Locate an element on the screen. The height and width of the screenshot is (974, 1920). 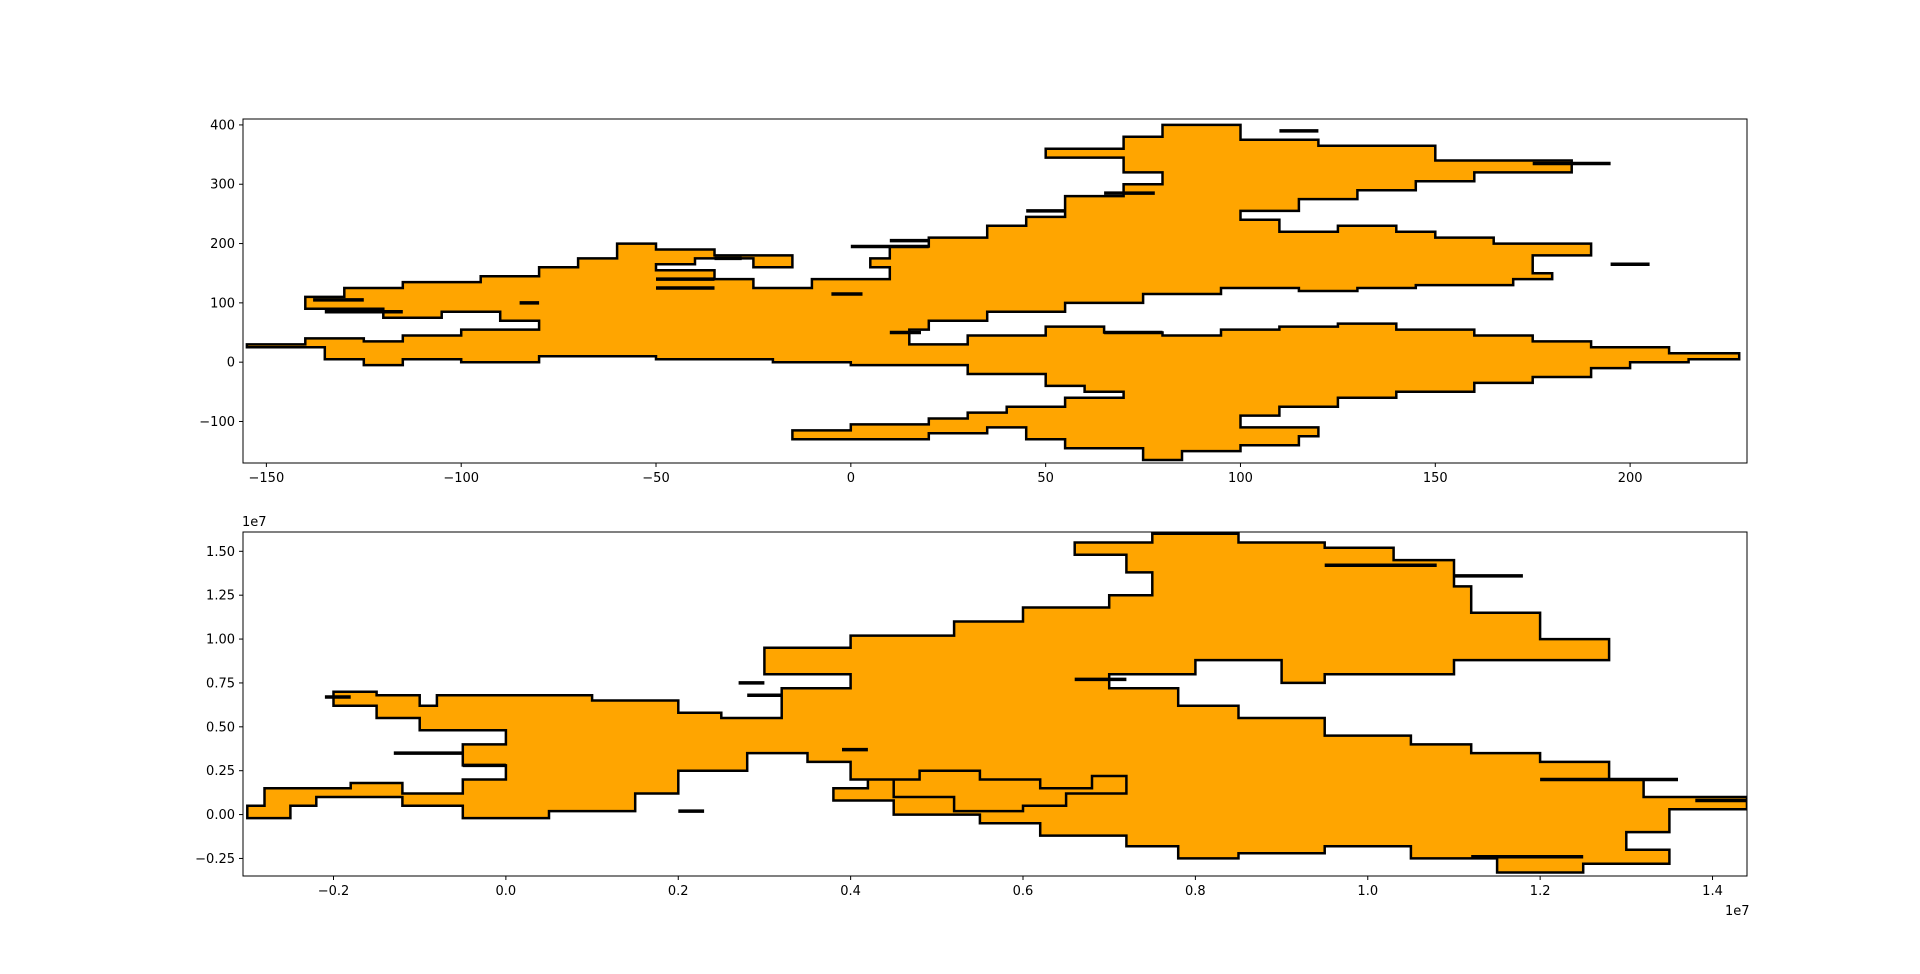
top-chart-y-tick-label: 100 is located at coordinates (222, 303).